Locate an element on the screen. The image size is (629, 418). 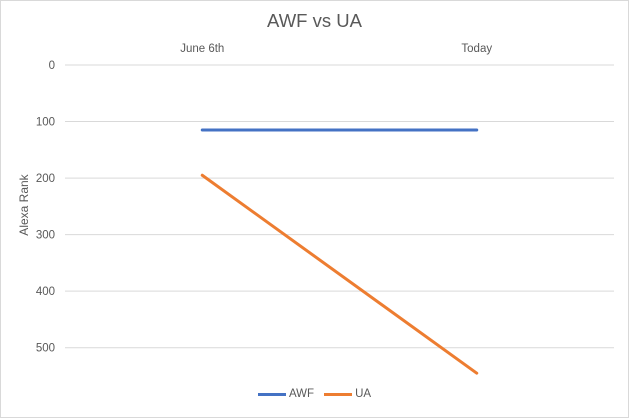
x-tick-label-1: Today is located at coordinates (476, 49).